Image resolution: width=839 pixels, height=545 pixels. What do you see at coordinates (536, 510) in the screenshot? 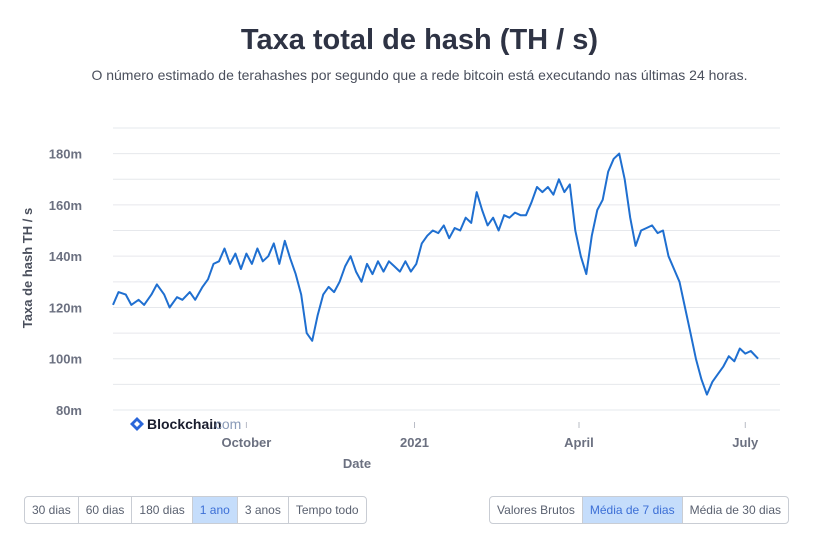
I see `average-button-0: Valores Brutos` at bounding box center [536, 510].